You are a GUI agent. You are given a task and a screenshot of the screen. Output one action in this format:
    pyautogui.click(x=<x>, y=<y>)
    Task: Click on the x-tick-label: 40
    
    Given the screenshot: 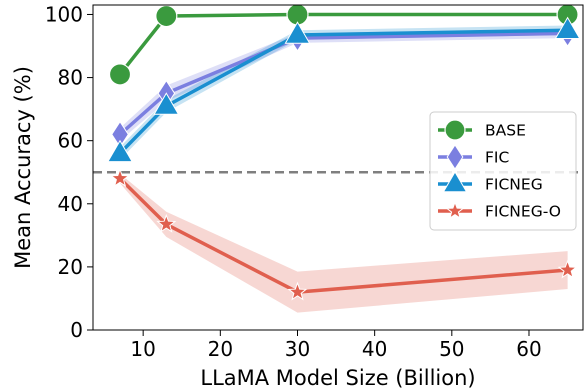 What is the action you would take?
    pyautogui.click(x=374, y=349)
    